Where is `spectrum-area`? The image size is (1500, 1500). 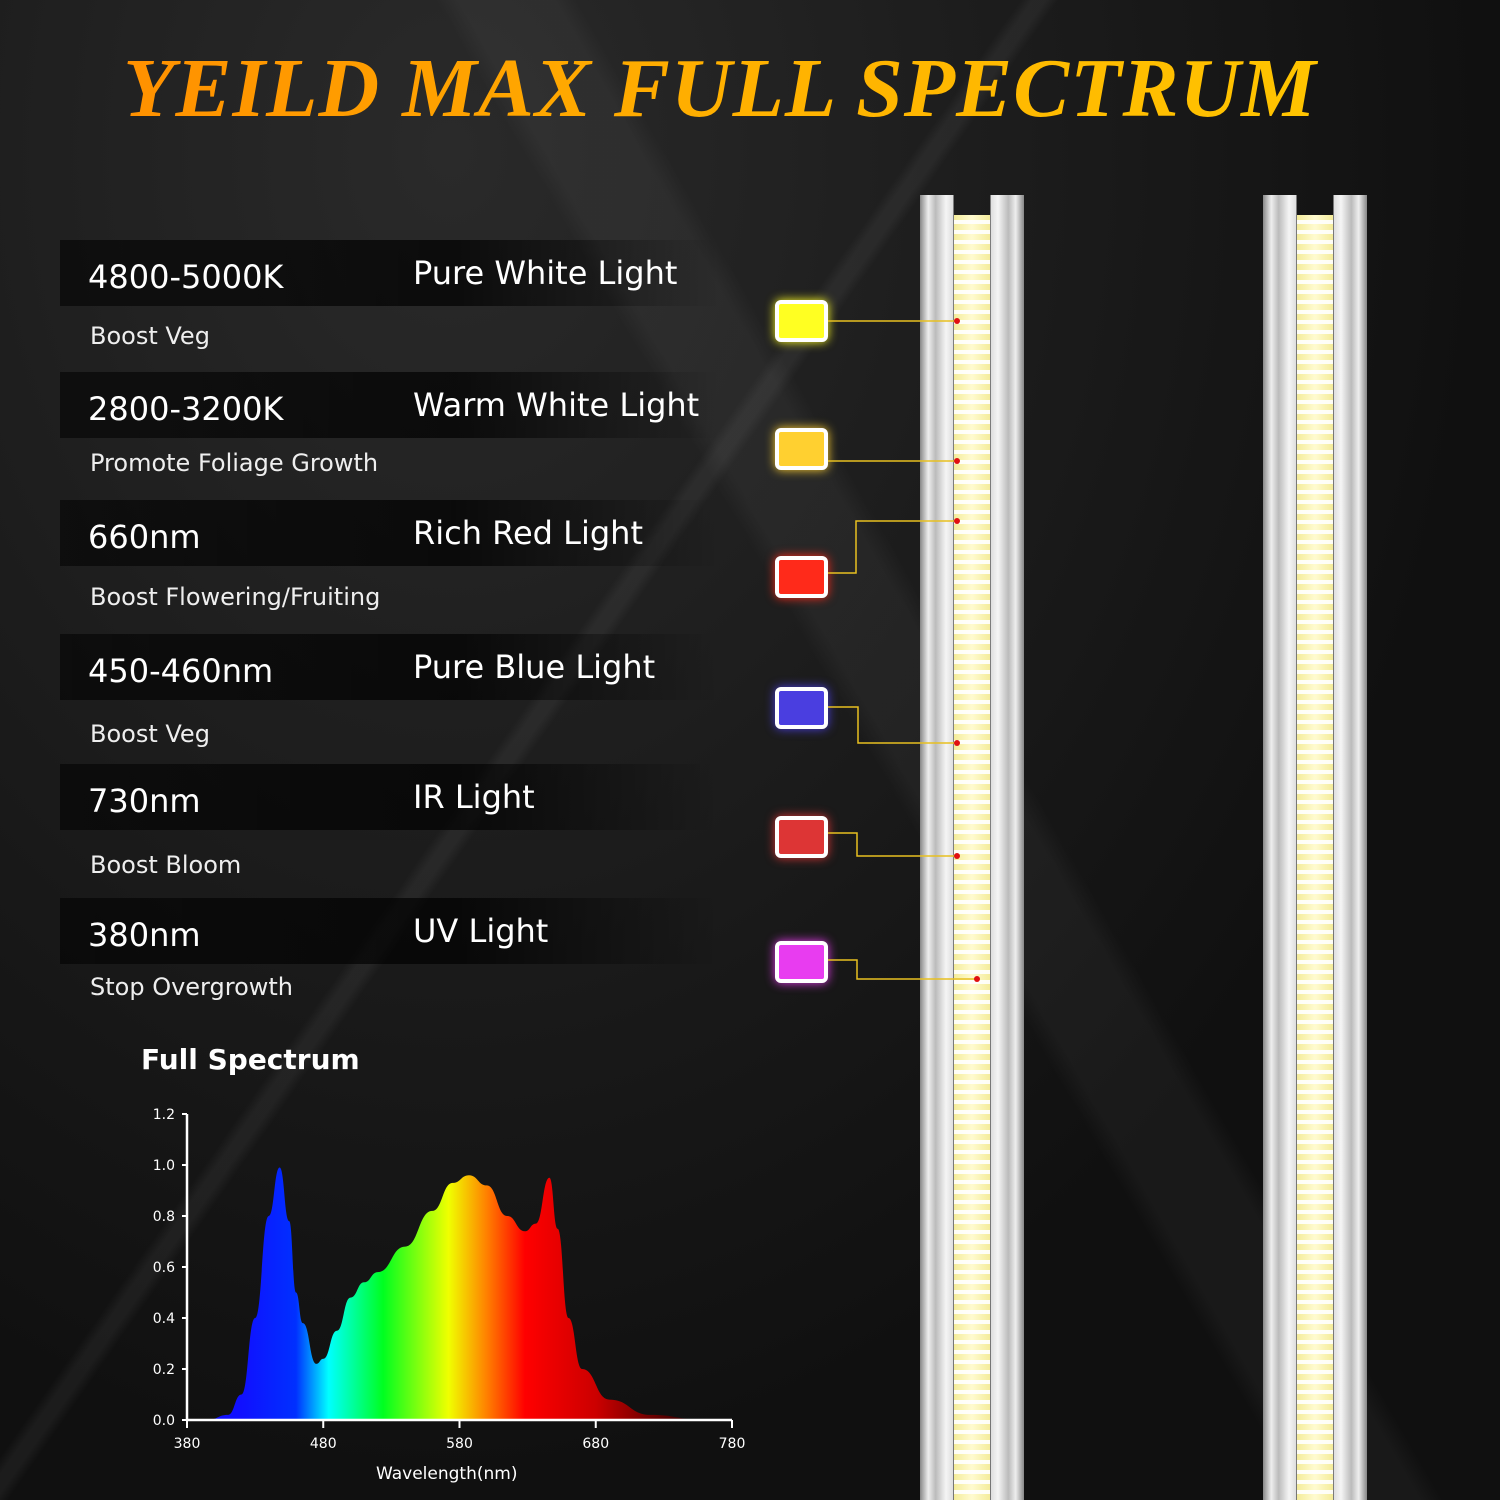 spectrum-area is located at coordinates (456, 1293).